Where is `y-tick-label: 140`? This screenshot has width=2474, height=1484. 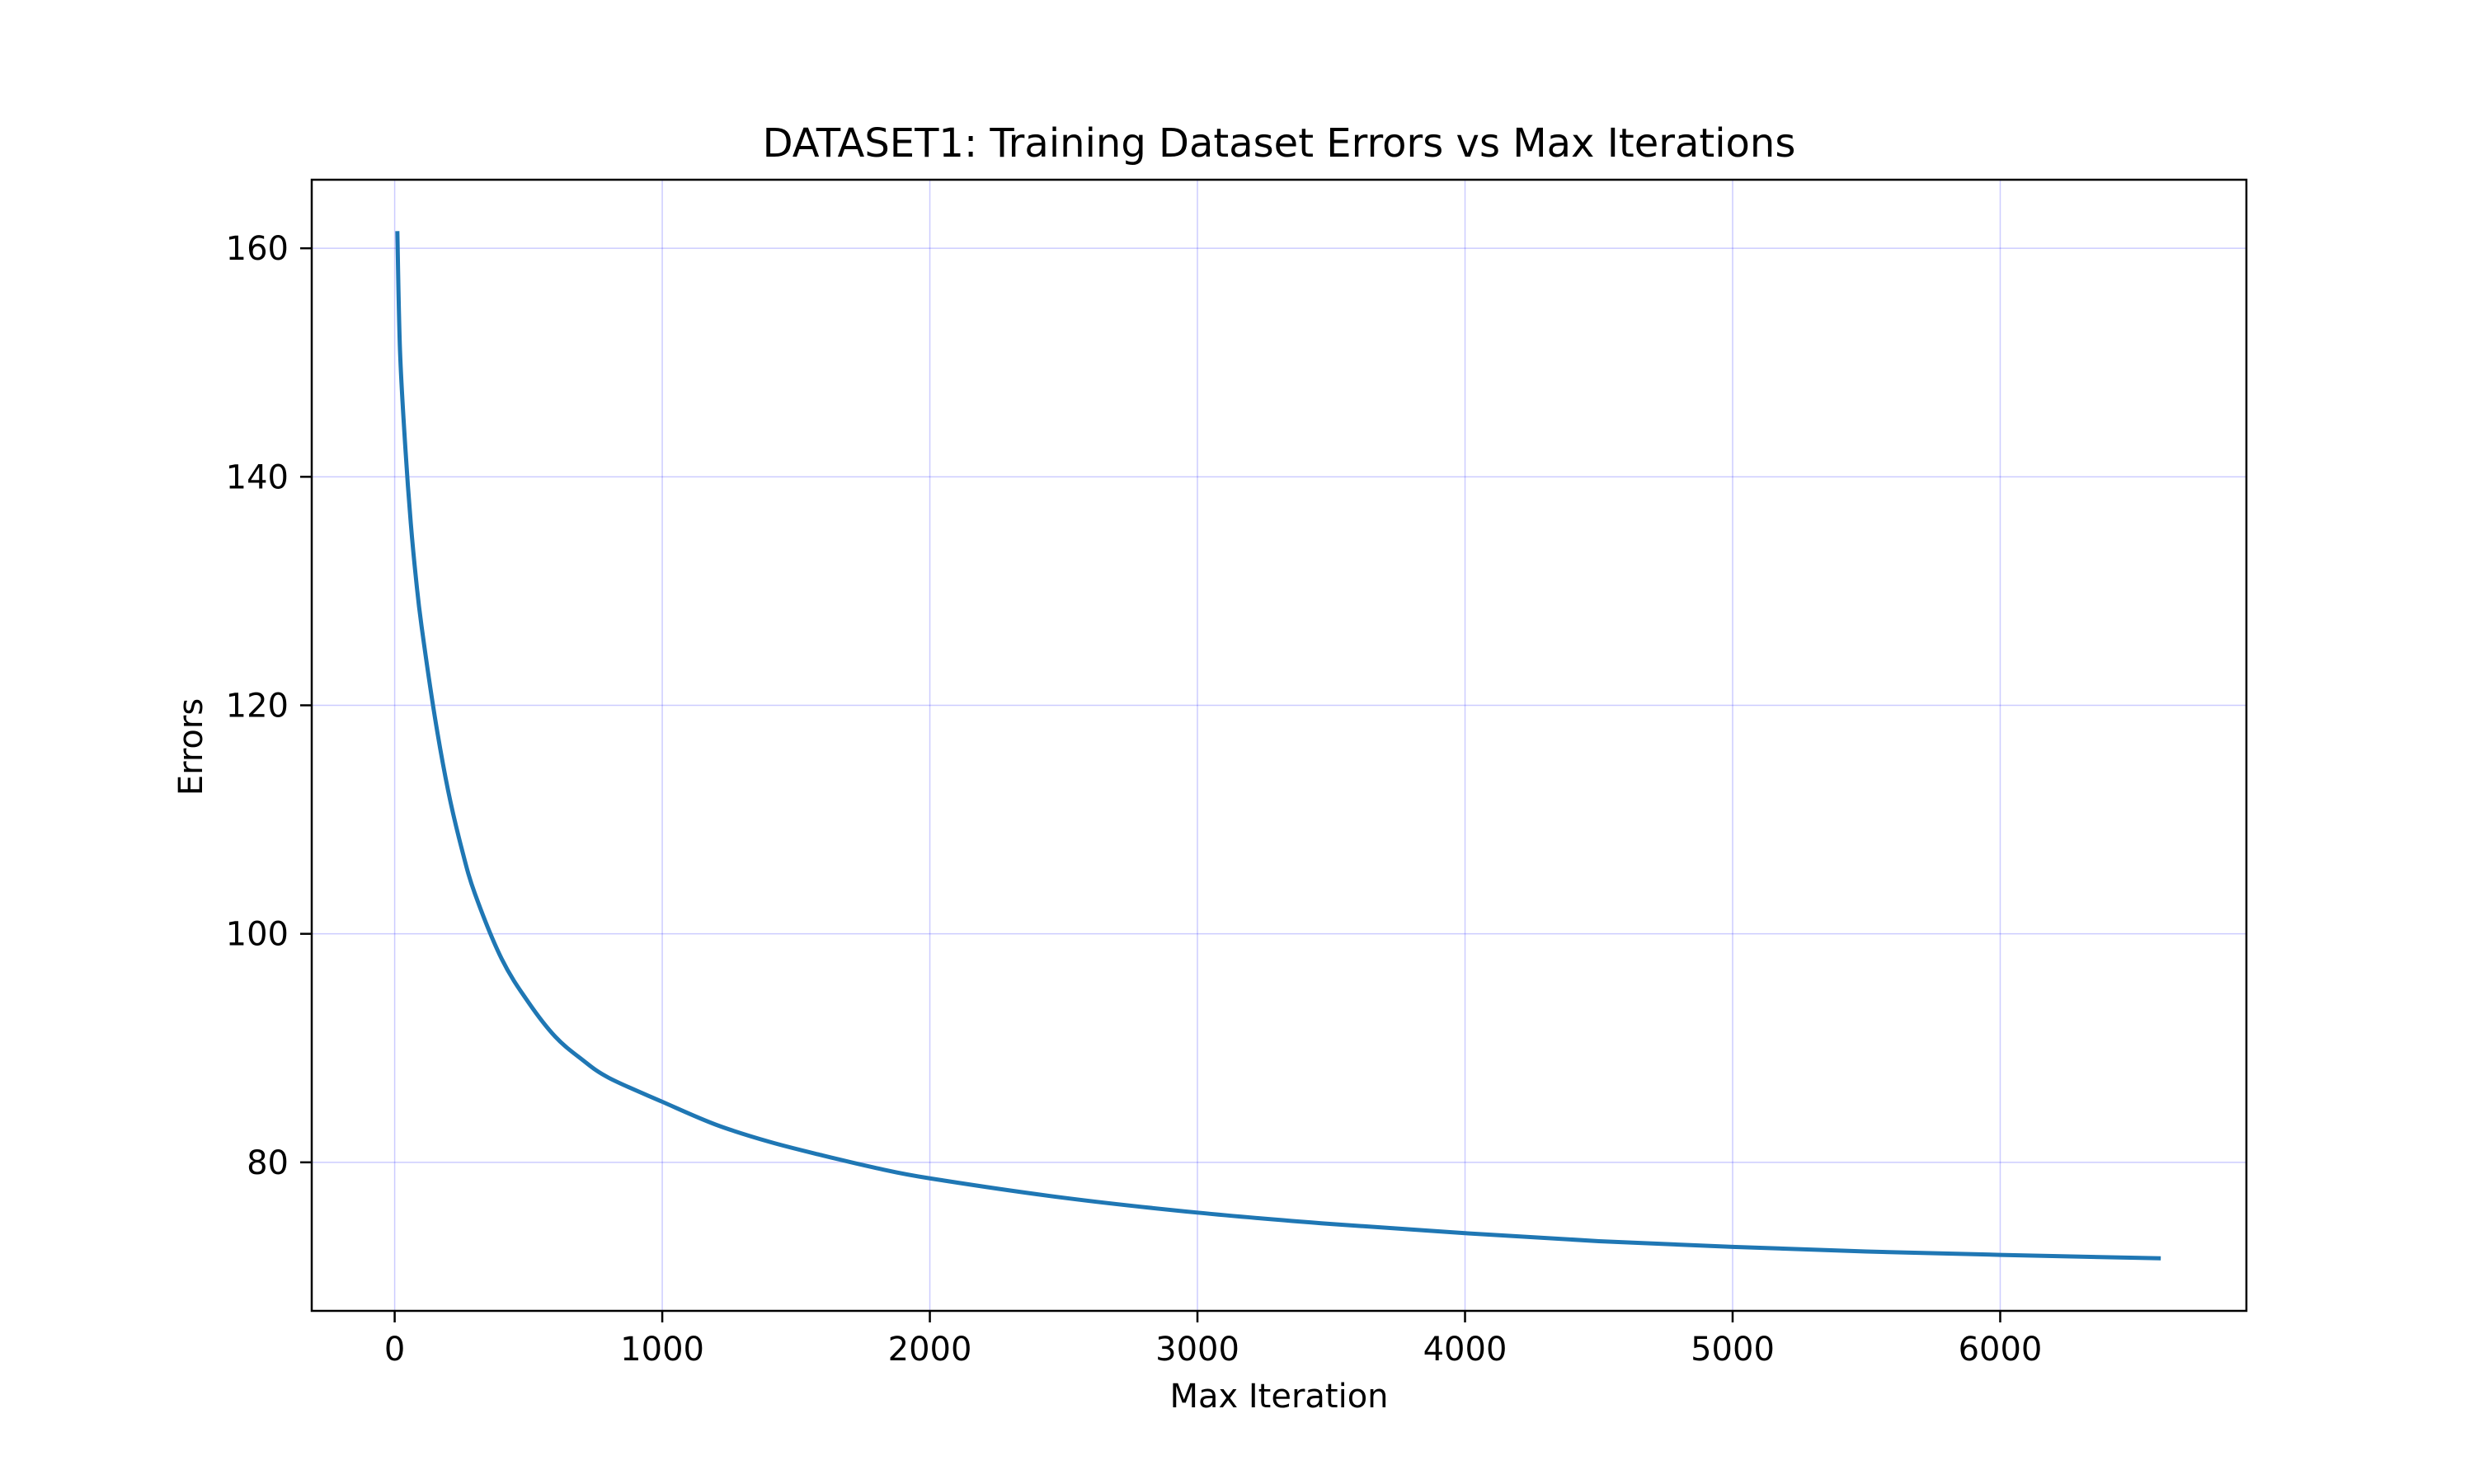 y-tick-label: 140 is located at coordinates (257, 477).